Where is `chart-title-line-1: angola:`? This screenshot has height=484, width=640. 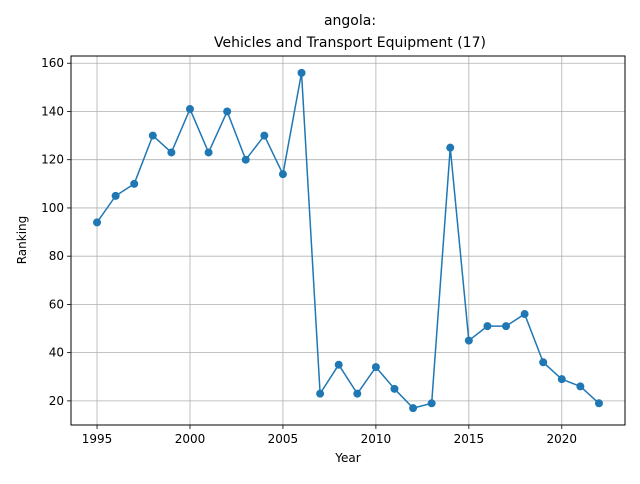
chart-title-line-1: angola: is located at coordinates (350, 21).